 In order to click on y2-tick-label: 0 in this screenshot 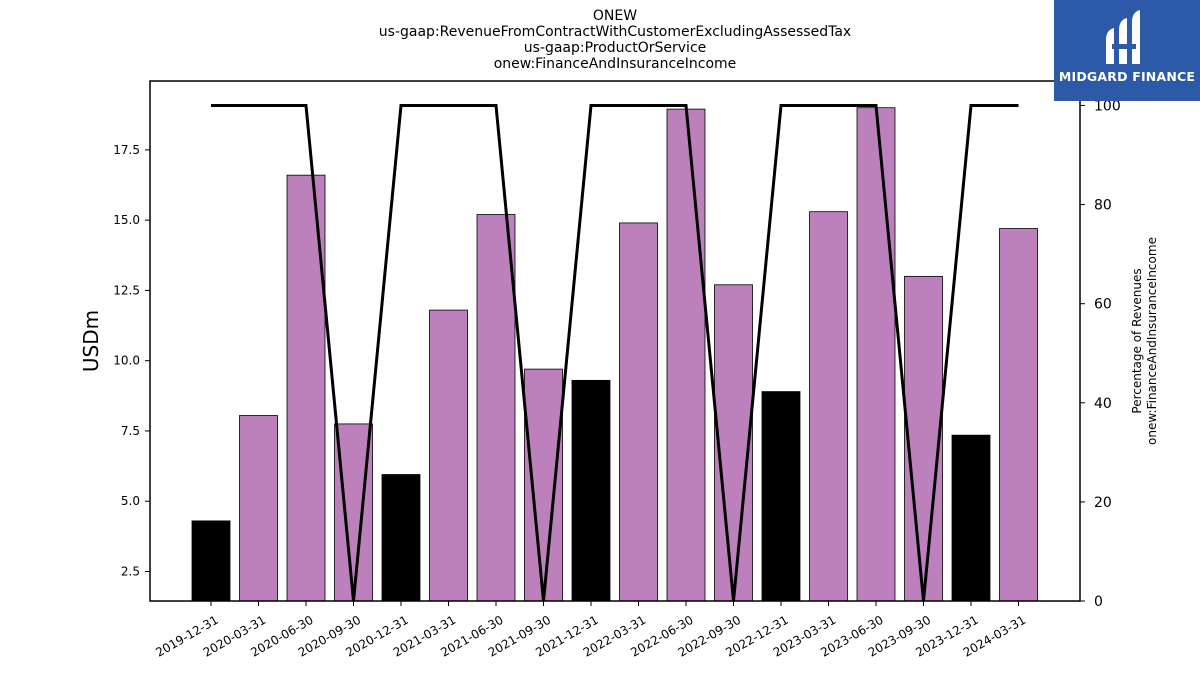, I will do `click(1098, 602)`.